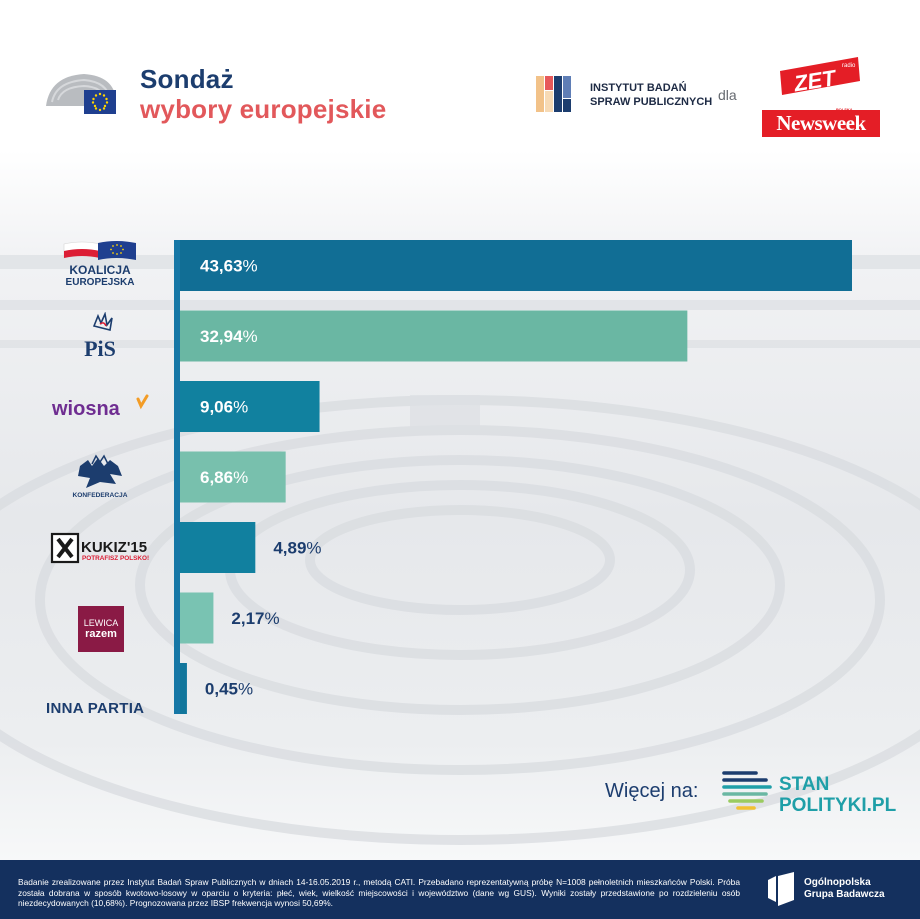 The height and width of the screenshot is (919, 920). What do you see at coordinates (652, 791) in the screenshot?
I see `more-label: Więcej na:` at bounding box center [652, 791].